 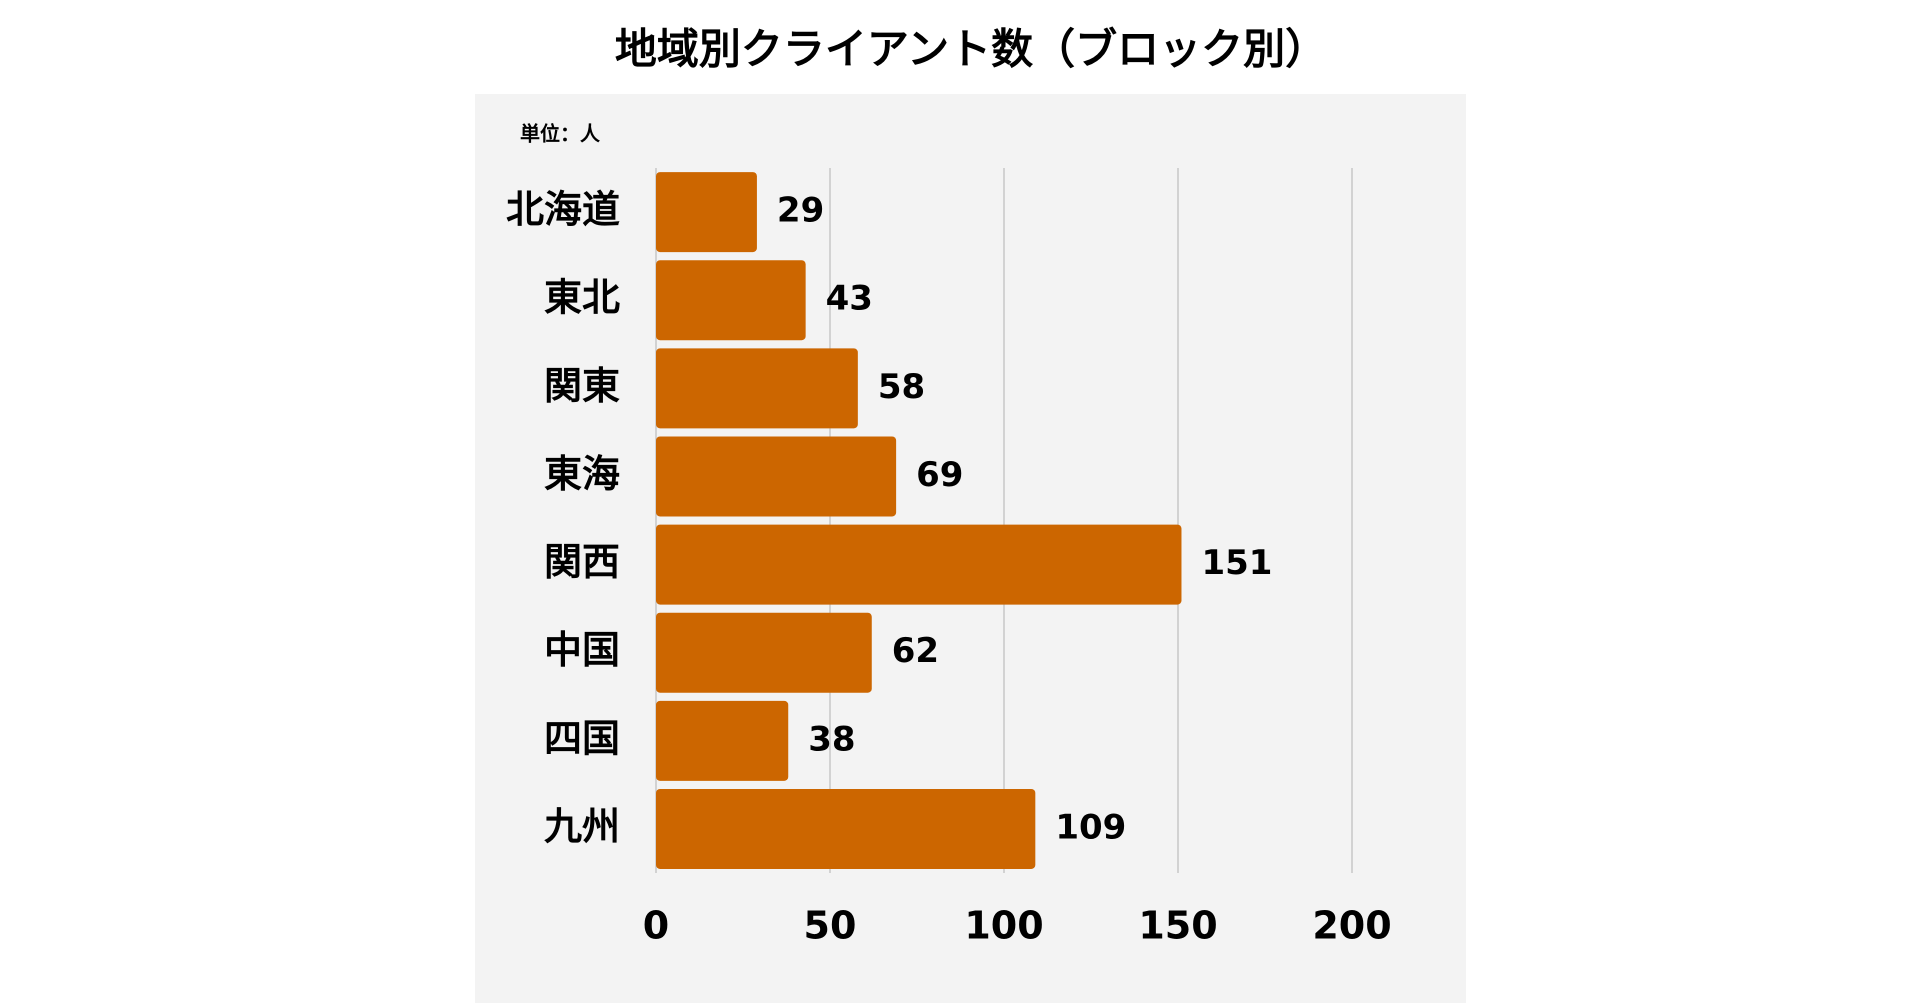 I want to click on value-label: 62, so click(x=915, y=651).